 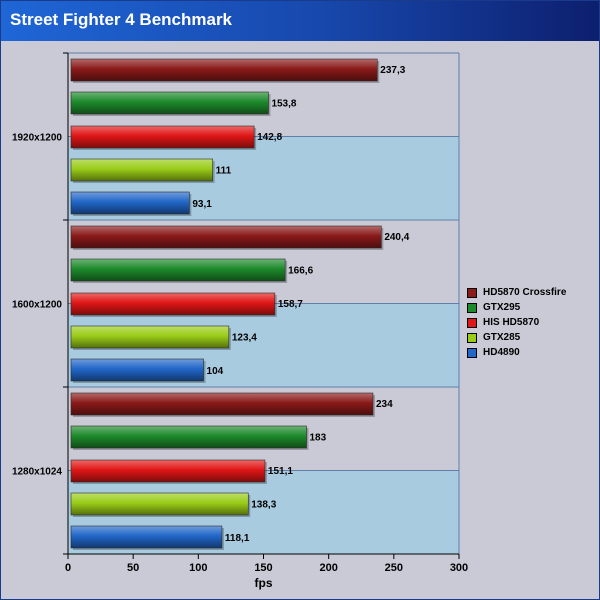 I want to click on legend-item: HD5870 Crossfire, so click(x=532, y=292).